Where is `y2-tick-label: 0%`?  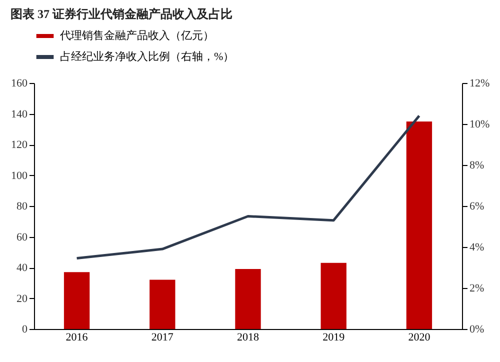
y2-tick-label: 0% is located at coordinates (477, 330).